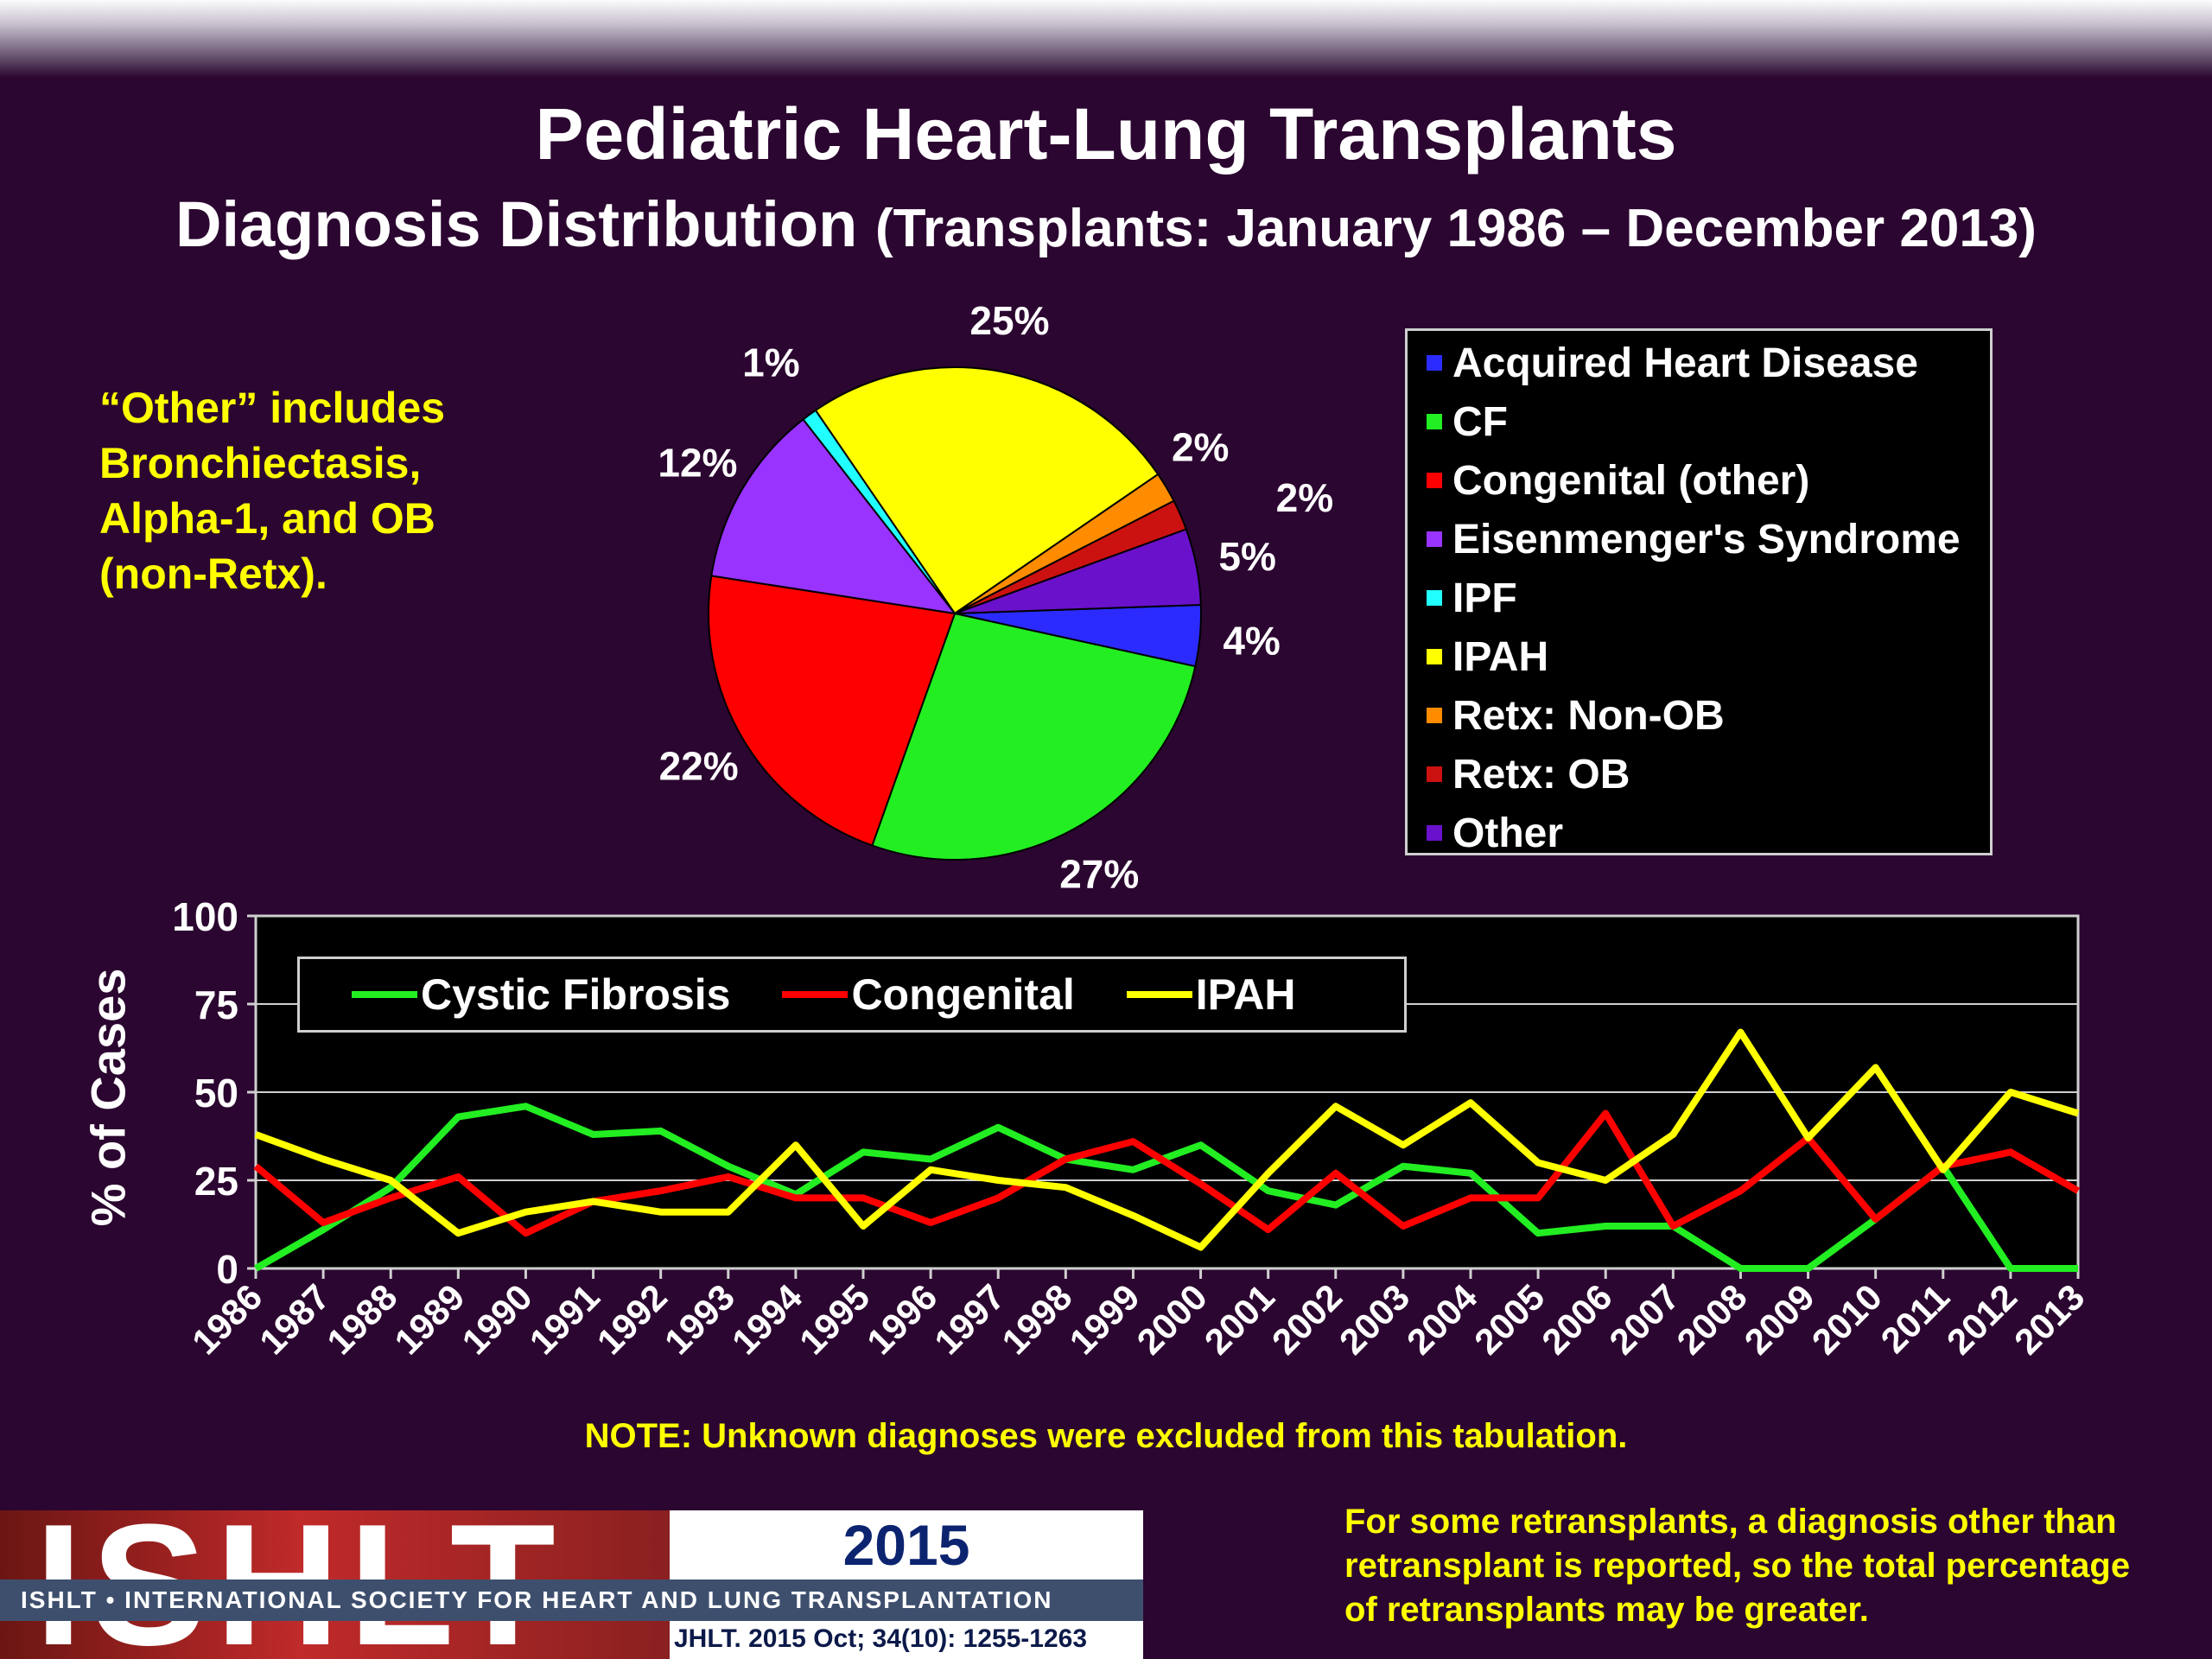 The height and width of the screenshot is (1659, 2212). I want to click on legend-item-acquired-heart-disease: Acquired Heart Disease, so click(1699, 363).